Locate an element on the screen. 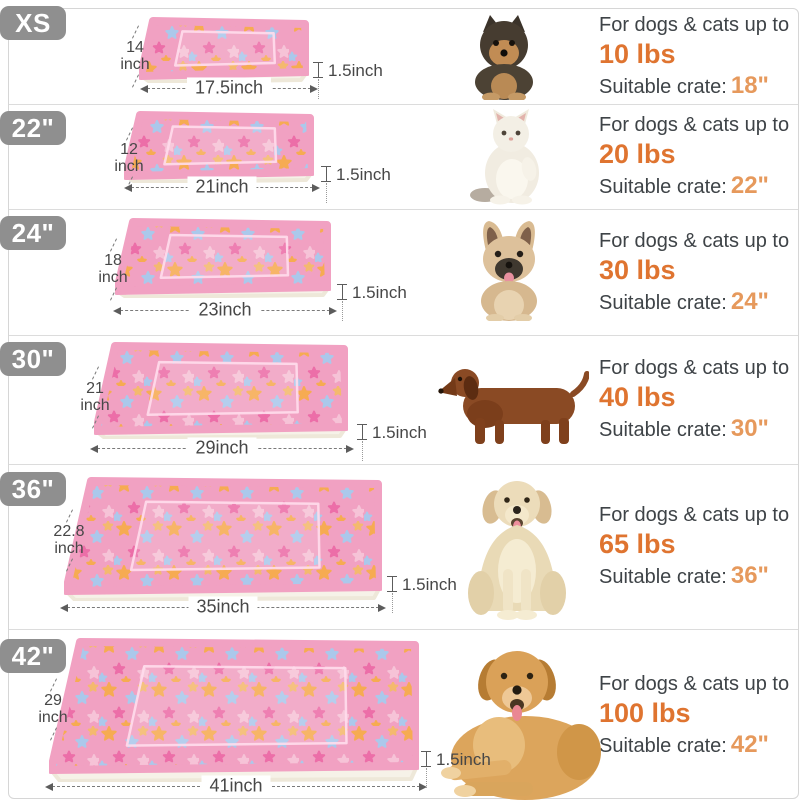 The width and height of the screenshot is (805, 802). white-cat-photo is located at coordinates (504, 157).